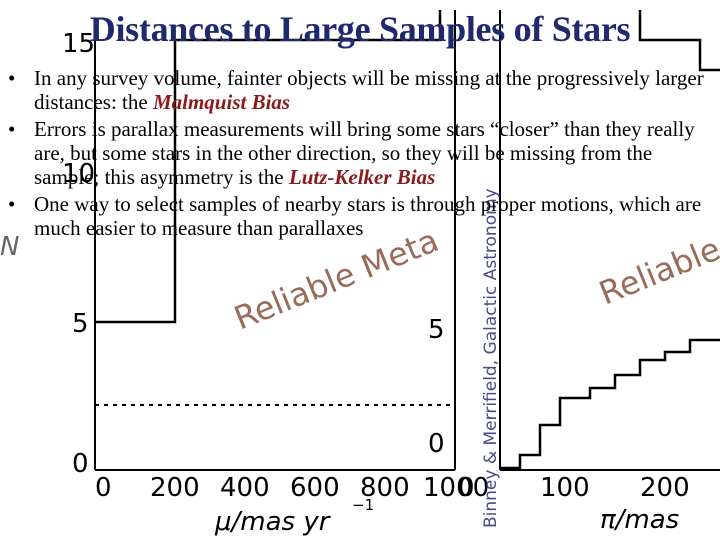  Describe the element at coordinates (436, 330) in the screenshot. I see `right-ytick-5: 5` at that location.